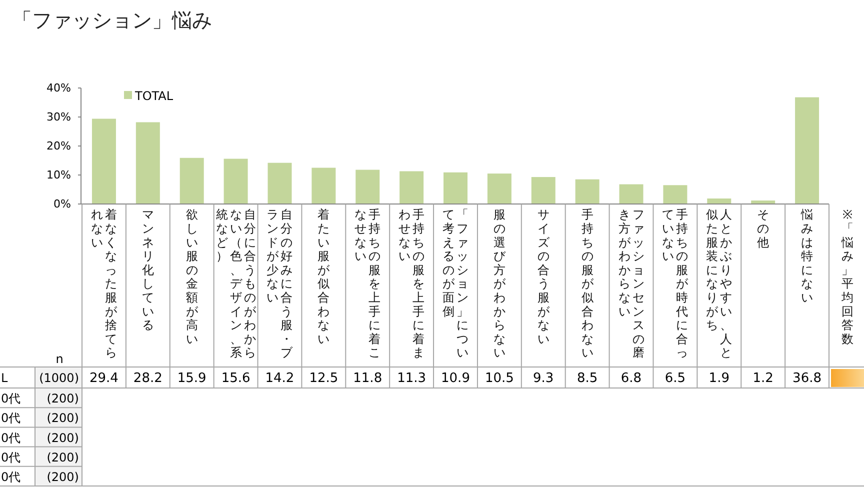 Image resolution: width=864 pixels, height=495 pixels. What do you see at coordinates (848, 277) in the screenshot?
I see `text: ※「悩み」平均回答数` at bounding box center [848, 277].